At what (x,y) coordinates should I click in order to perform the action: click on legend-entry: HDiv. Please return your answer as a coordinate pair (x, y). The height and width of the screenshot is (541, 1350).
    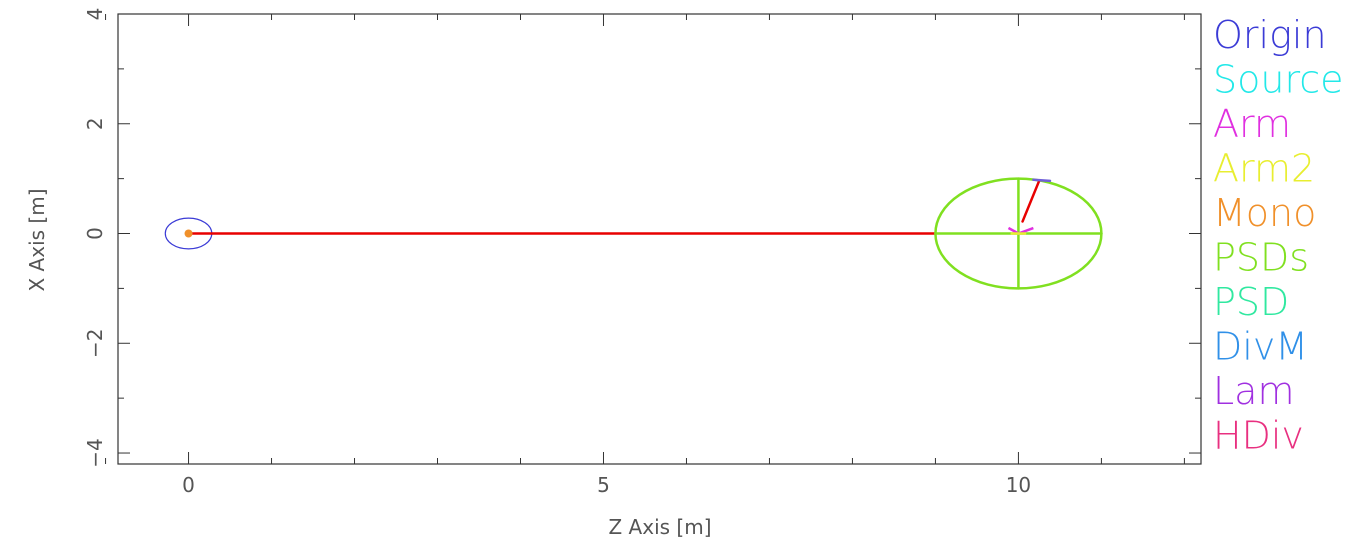
    Looking at the image, I should click on (1258, 436).